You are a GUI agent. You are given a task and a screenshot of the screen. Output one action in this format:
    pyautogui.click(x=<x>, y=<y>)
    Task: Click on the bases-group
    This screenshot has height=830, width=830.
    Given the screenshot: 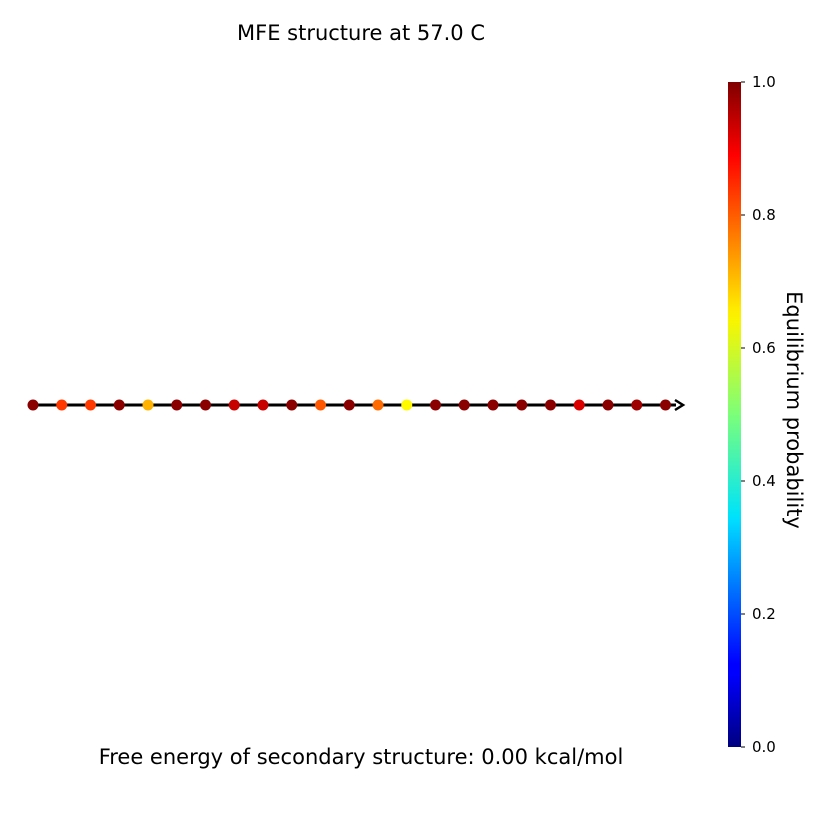 What is the action you would take?
    pyautogui.click(x=349, y=405)
    